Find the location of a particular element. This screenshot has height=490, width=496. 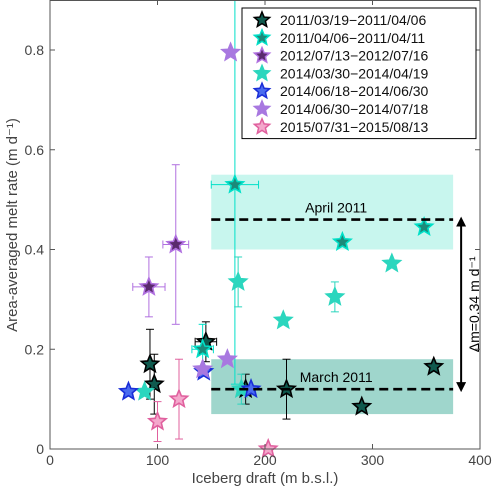

data-point-s6-p1 is located at coordinates (179, 398).